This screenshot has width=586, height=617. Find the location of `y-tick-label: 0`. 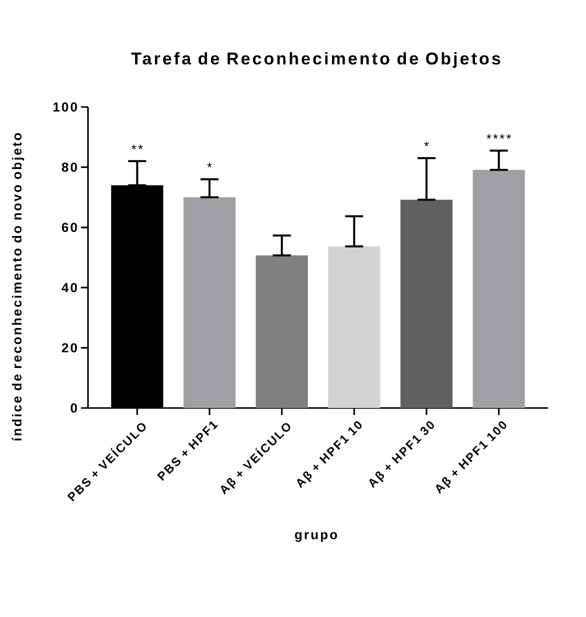

y-tick-label: 0 is located at coordinates (73, 408).